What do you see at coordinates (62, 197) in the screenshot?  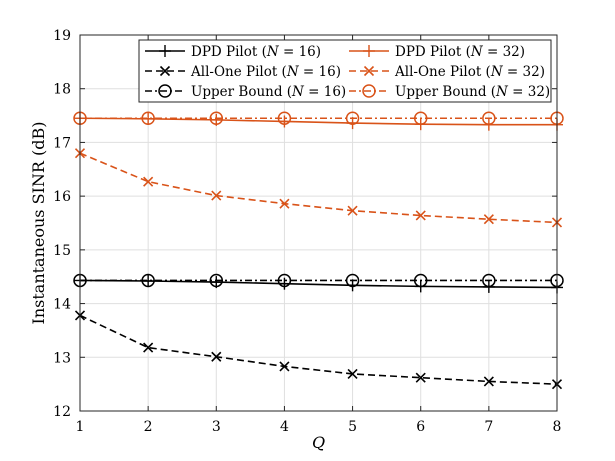 I see `y-tick-label: 16` at bounding box center [62, 197].